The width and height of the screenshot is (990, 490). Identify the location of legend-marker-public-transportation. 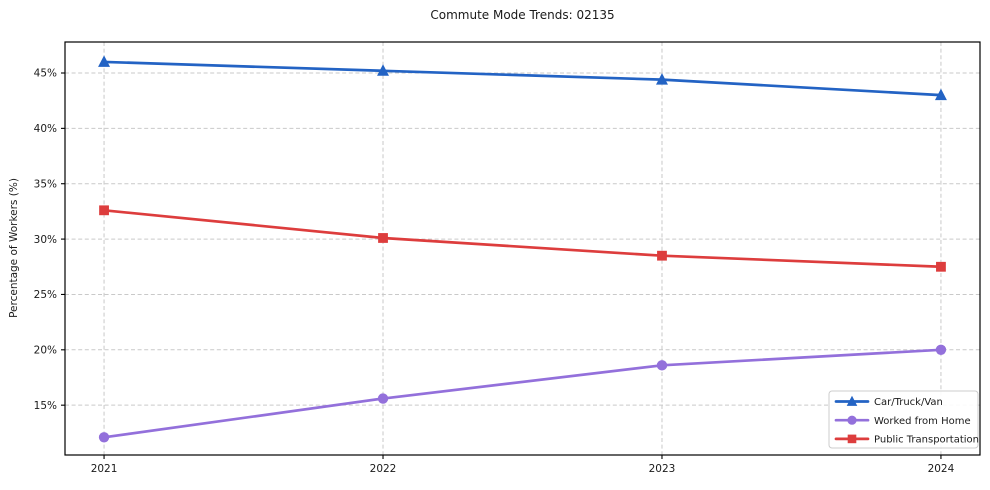
(852, 439).